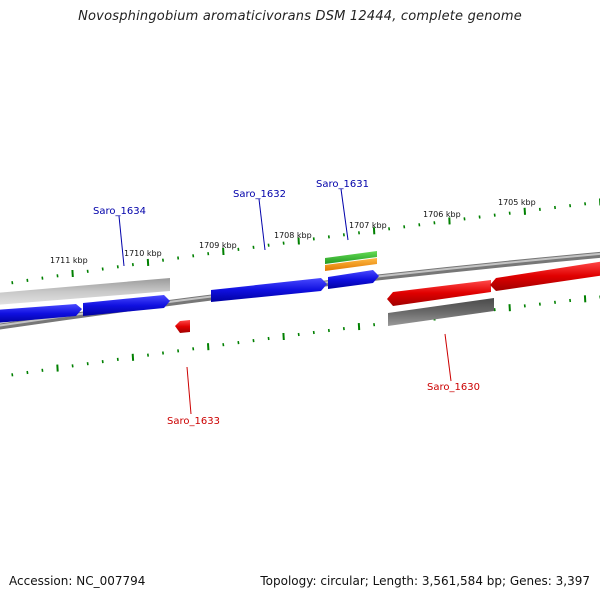  What do you see at coordinates (351, 257) in the screenshot?
I see `feature-green-bar` at bounding box center [351, 257].